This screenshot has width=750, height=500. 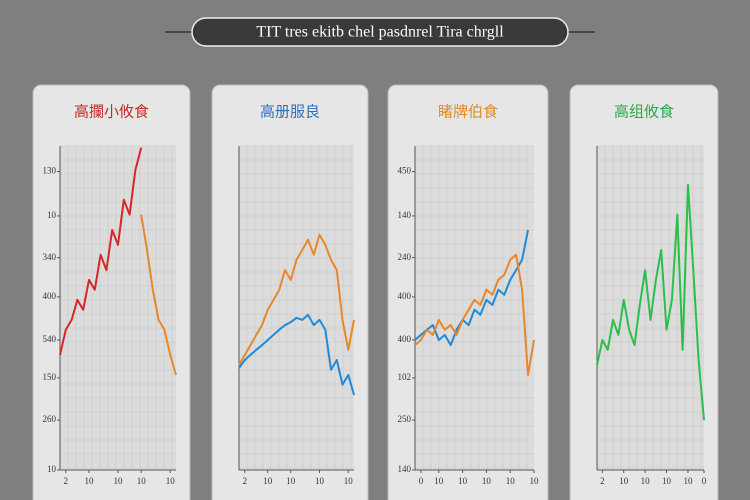 I want to click on y-tick-label: 240, so click(x=405, y=257).